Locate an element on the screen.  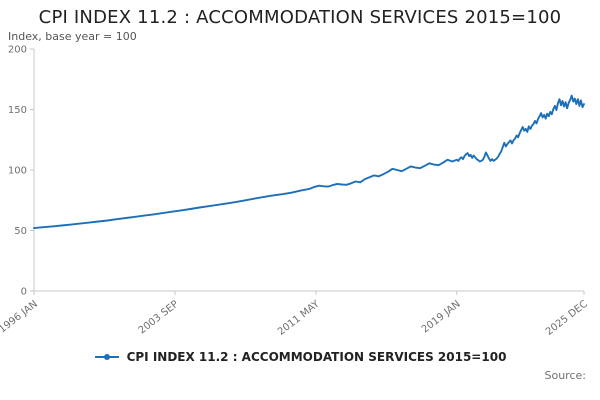
x-tick-label: 2019 JAN is located at coordinates (441, 317).